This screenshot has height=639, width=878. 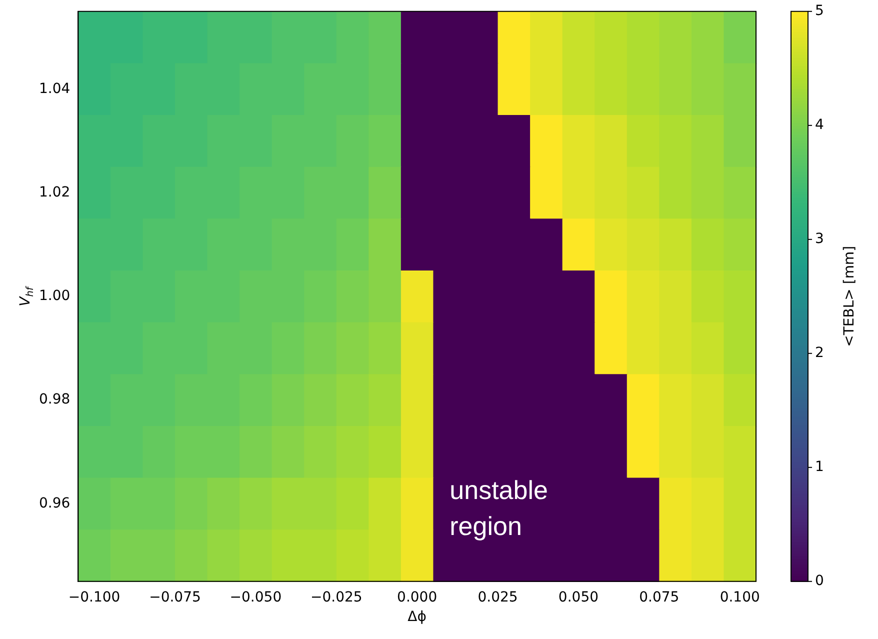 What do you see at coordinates (819, 467) in the screenshot?
I see `color-bar-label: 1` at bounding box center [819, 467].